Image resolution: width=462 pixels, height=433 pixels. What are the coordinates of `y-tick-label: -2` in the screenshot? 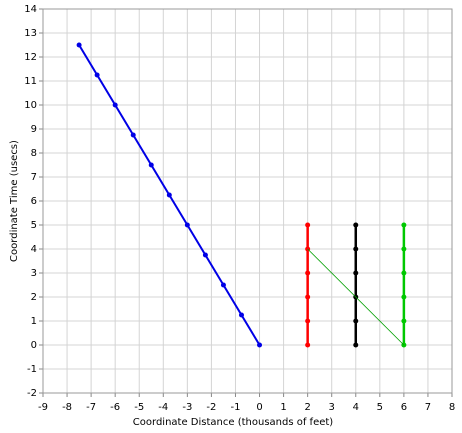 It's located at (32, 393).